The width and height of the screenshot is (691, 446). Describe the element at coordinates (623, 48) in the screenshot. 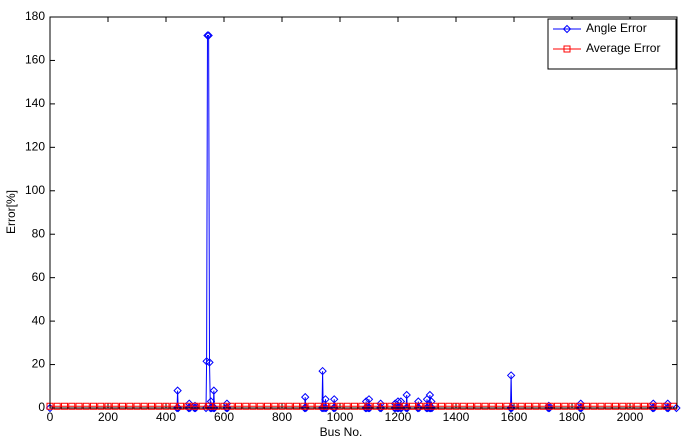

I see `legend-label: Average Error` at that location.